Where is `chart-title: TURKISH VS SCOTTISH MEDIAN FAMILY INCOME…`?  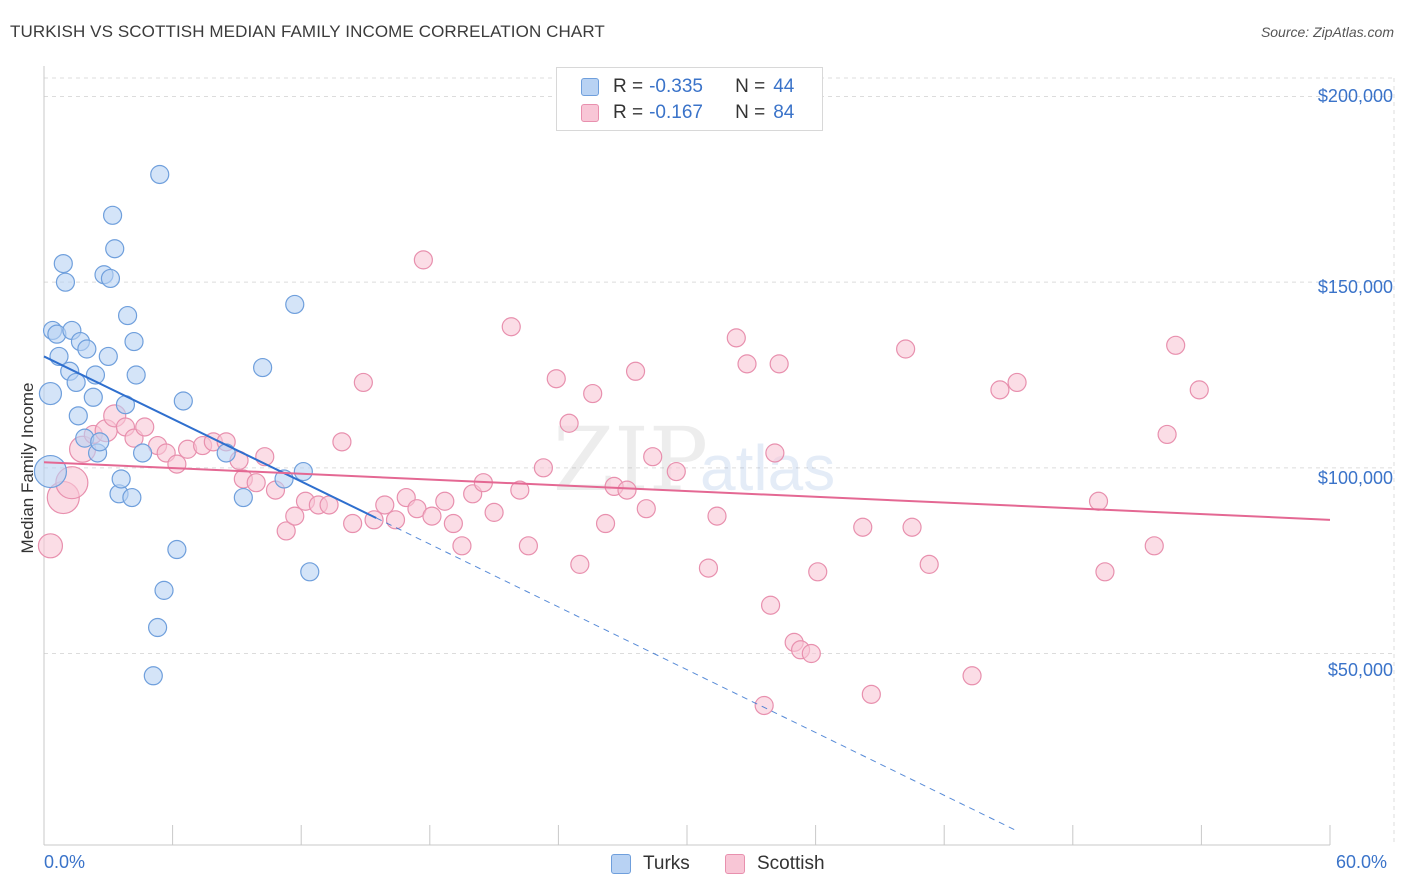 chart-title: TURKISH VS SCOTTISH MEDIAN FAMILY INCOME… is located at coordinates (307, 31).